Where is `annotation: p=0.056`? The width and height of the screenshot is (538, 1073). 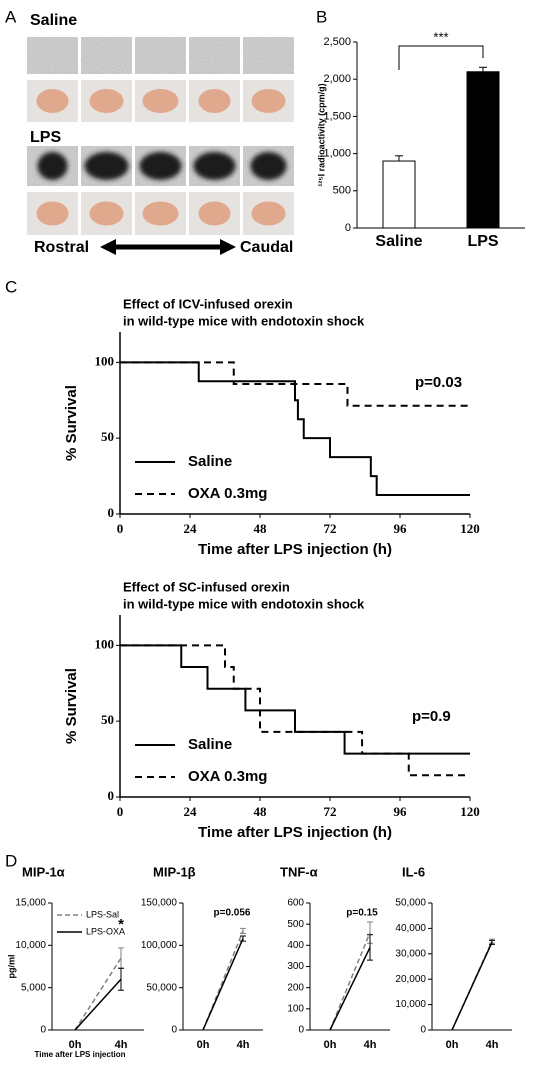
annotation: p=0.056 is located at coordinates (232, 913).